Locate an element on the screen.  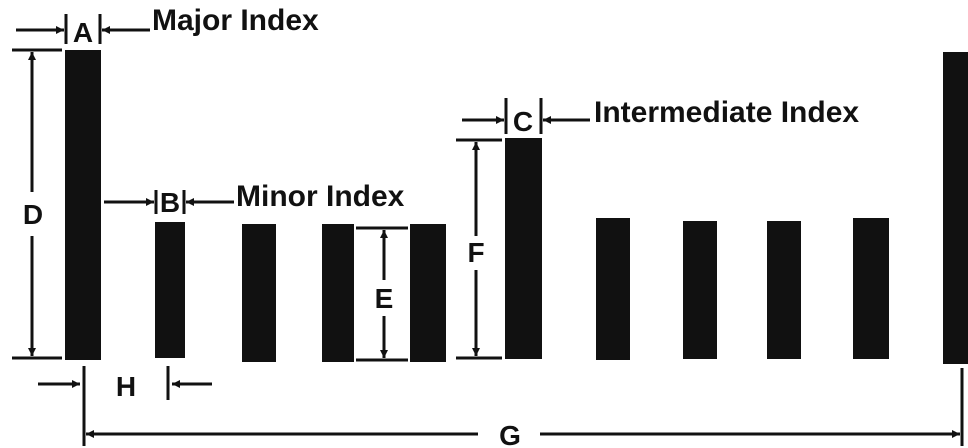
dimension-b-label: B is located at coordinates (170, 202).